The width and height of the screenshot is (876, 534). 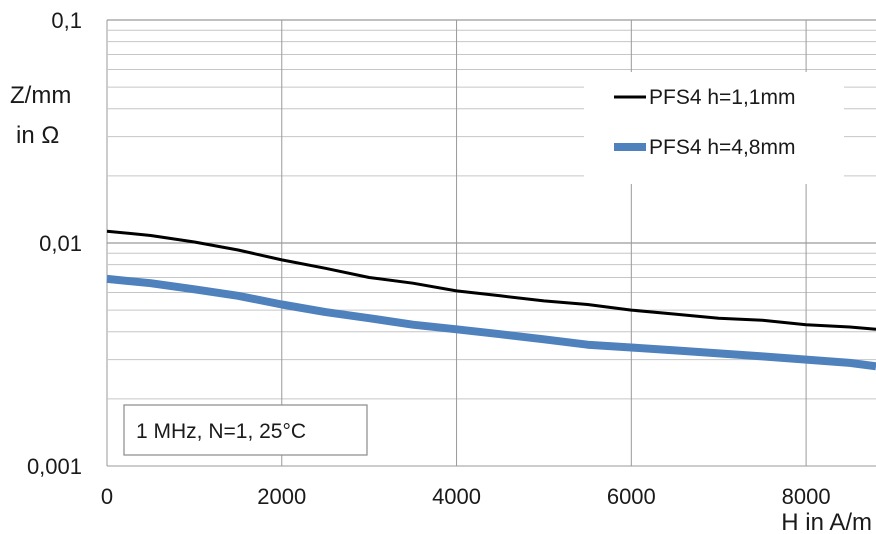 I want to click on y-tick-label: 0,001, so click(x=54, y=466).